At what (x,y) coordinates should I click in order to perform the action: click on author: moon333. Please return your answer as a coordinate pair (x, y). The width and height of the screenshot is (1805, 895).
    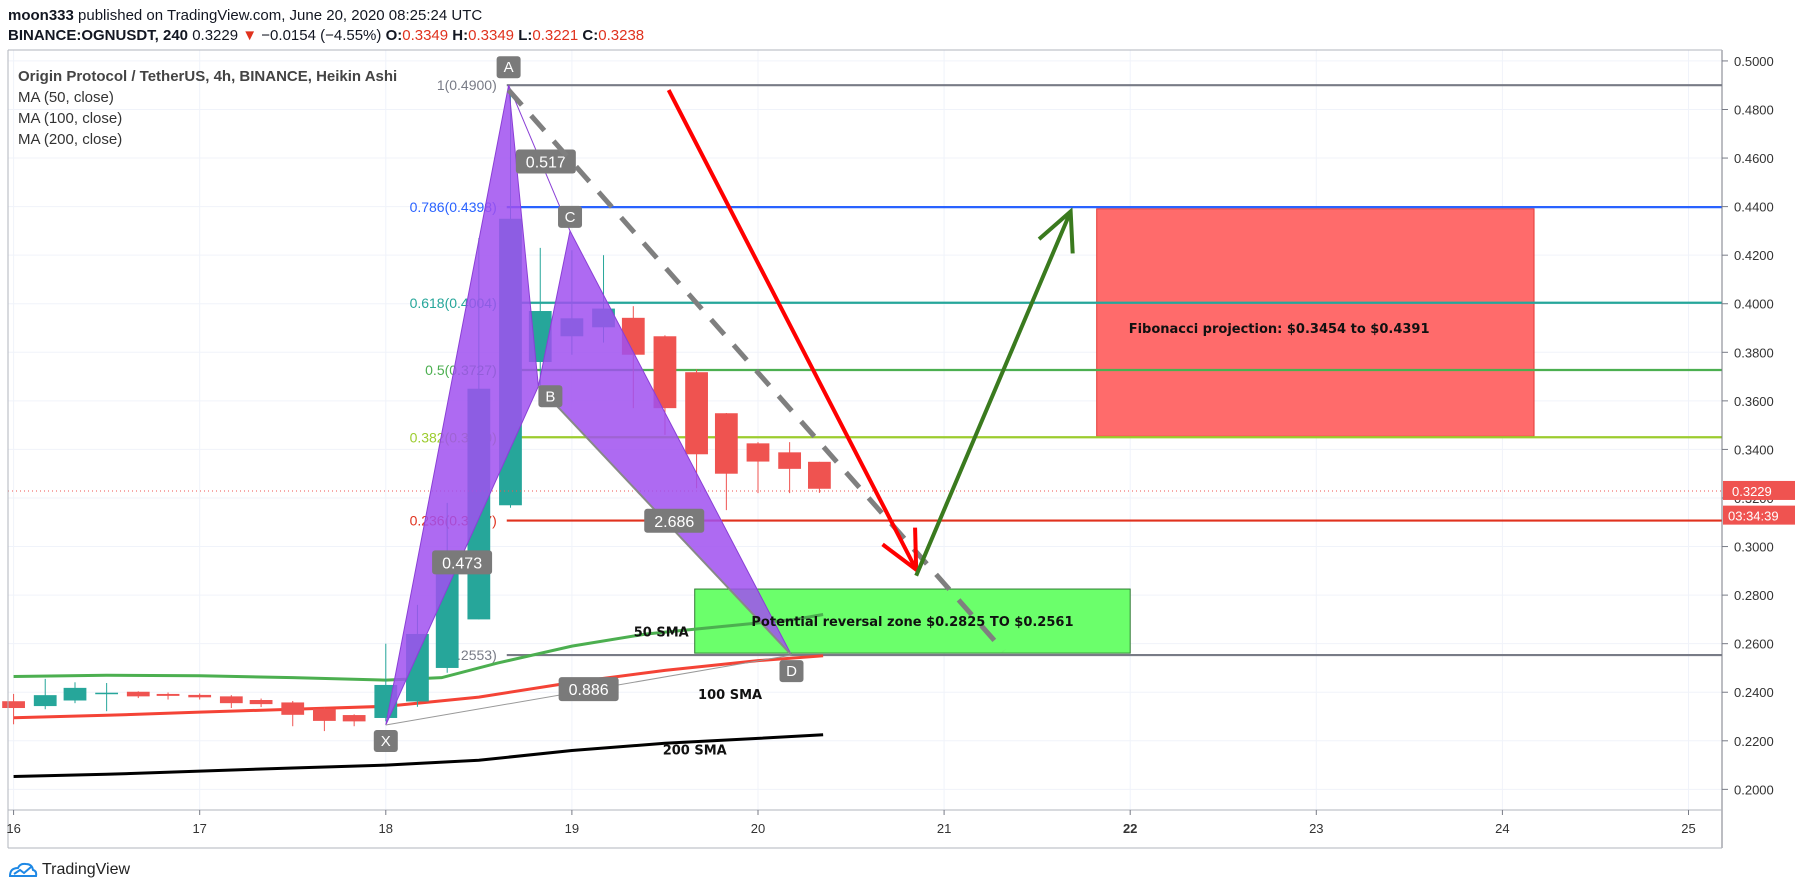
    Looking at the image, I should click on (41, 15).